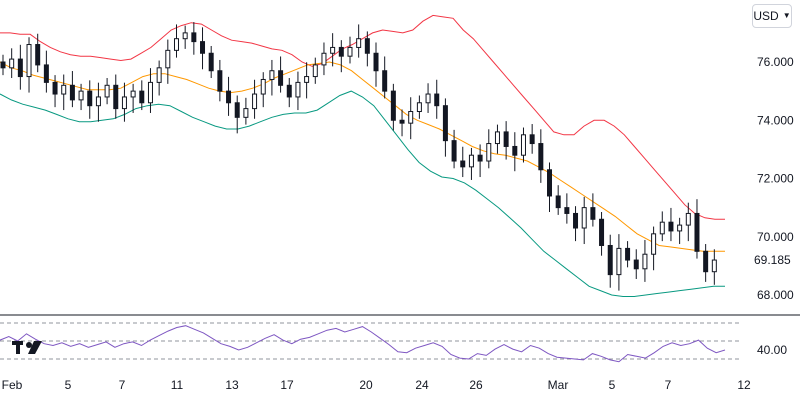  Describe the element at coordinates (786, 15) in the screenshot. I see `chevron-down-icon: ▼` at that location.